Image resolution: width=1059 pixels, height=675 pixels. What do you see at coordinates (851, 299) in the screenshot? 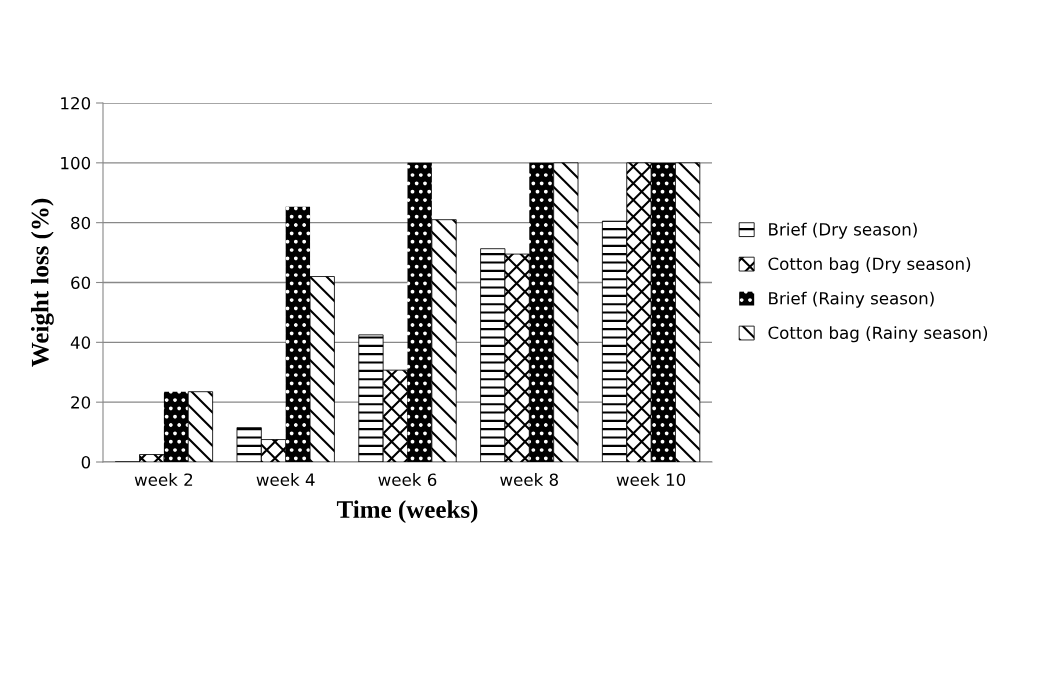
I see `legend-label: Brief (Rainy season)` at bounding box center [851, 299].